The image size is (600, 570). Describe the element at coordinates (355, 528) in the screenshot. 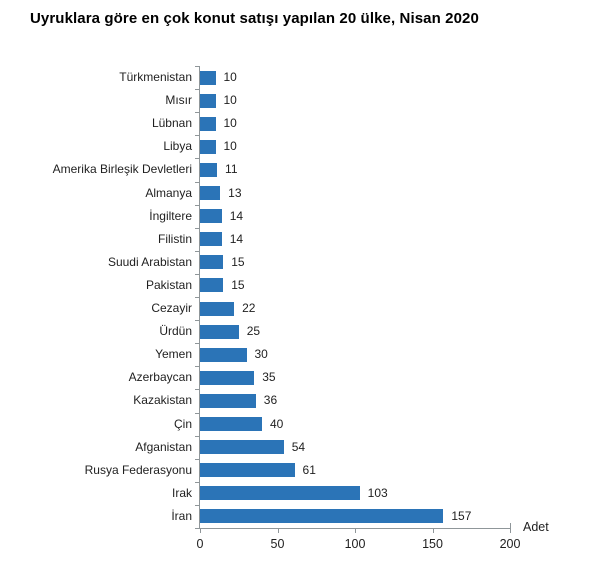

I see `x-axis-line` at that location.